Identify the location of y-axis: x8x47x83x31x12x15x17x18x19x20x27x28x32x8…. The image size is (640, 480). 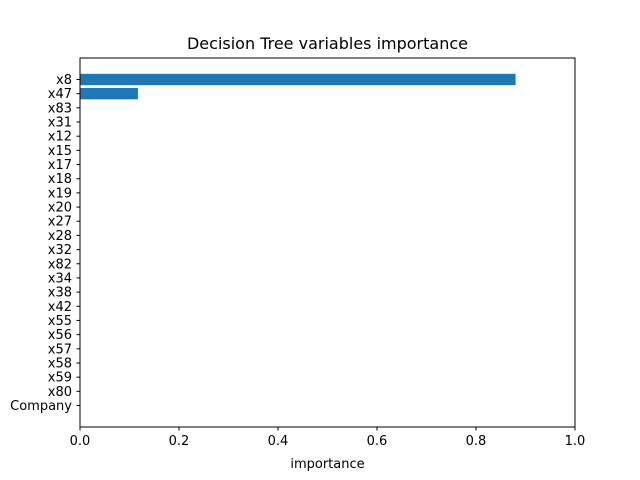
(45, 243).